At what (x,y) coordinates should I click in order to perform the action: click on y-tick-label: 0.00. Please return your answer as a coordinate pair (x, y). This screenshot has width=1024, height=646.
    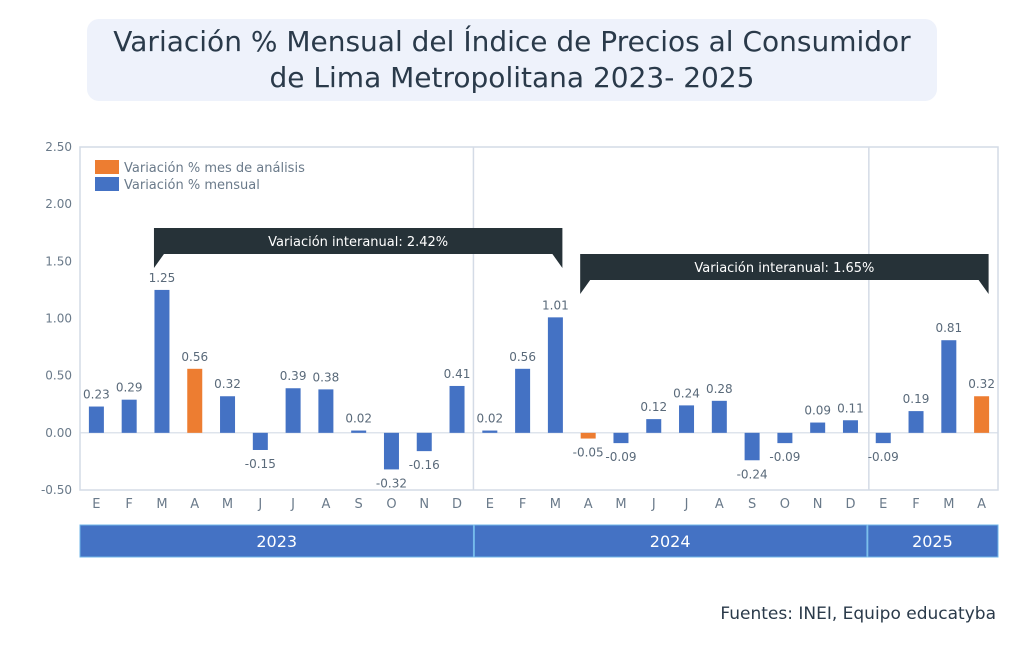
    Looking at the image, I should click on (58, 433).